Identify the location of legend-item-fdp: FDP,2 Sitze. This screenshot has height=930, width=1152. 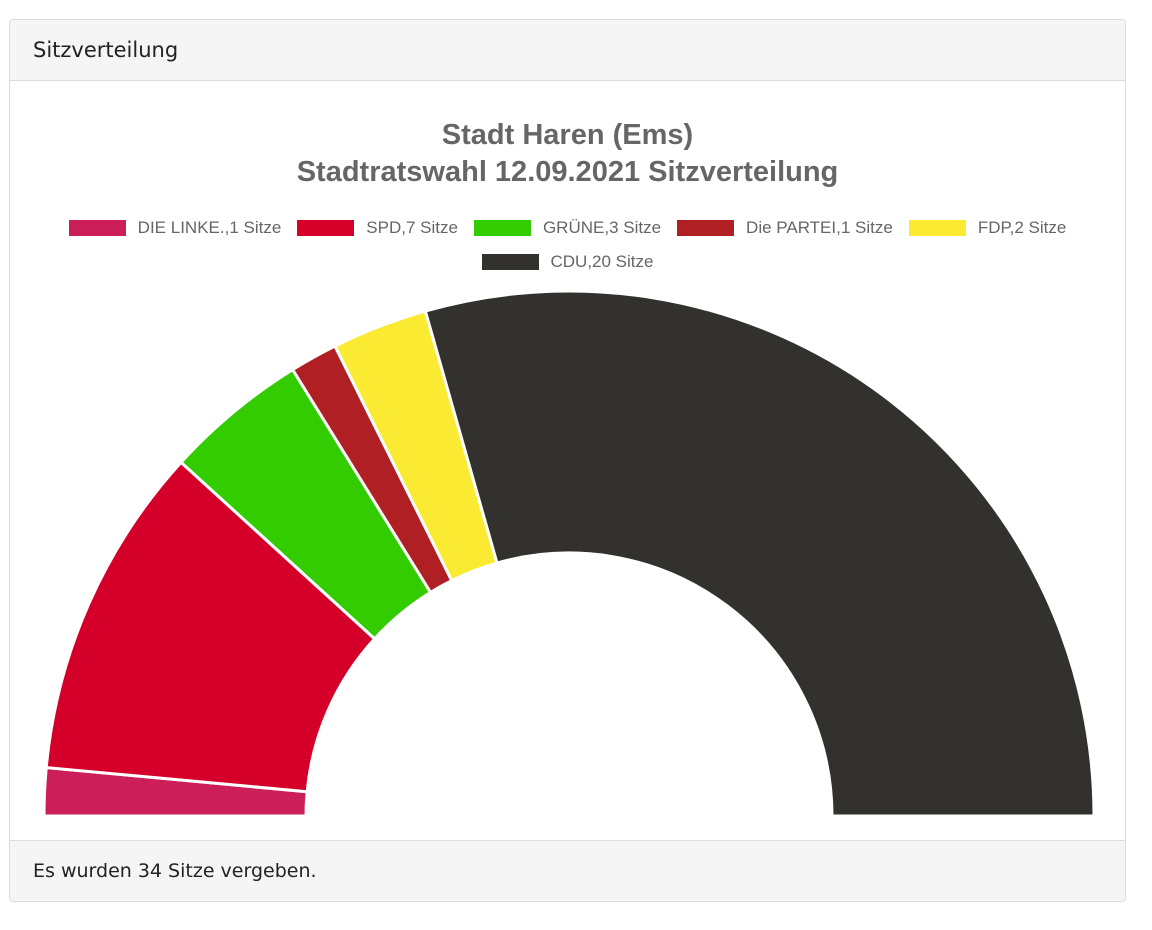
(987, 228).